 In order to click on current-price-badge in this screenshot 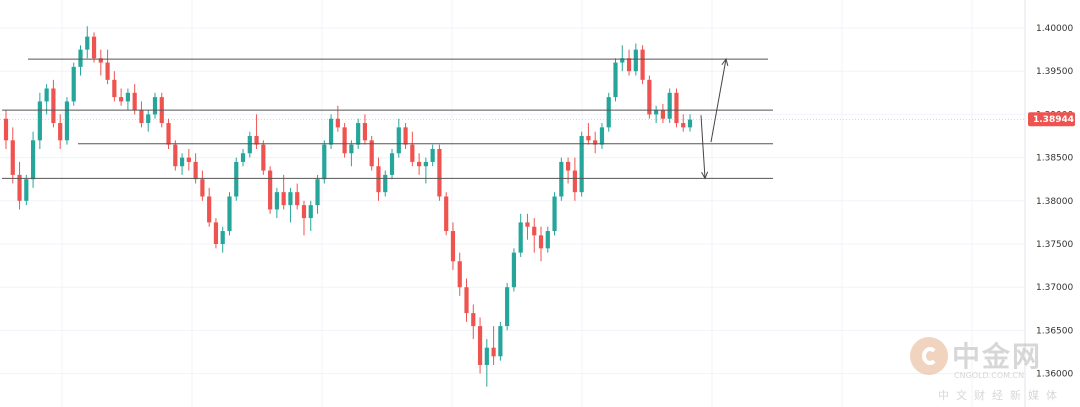, I will do `click(1051, 119)`.